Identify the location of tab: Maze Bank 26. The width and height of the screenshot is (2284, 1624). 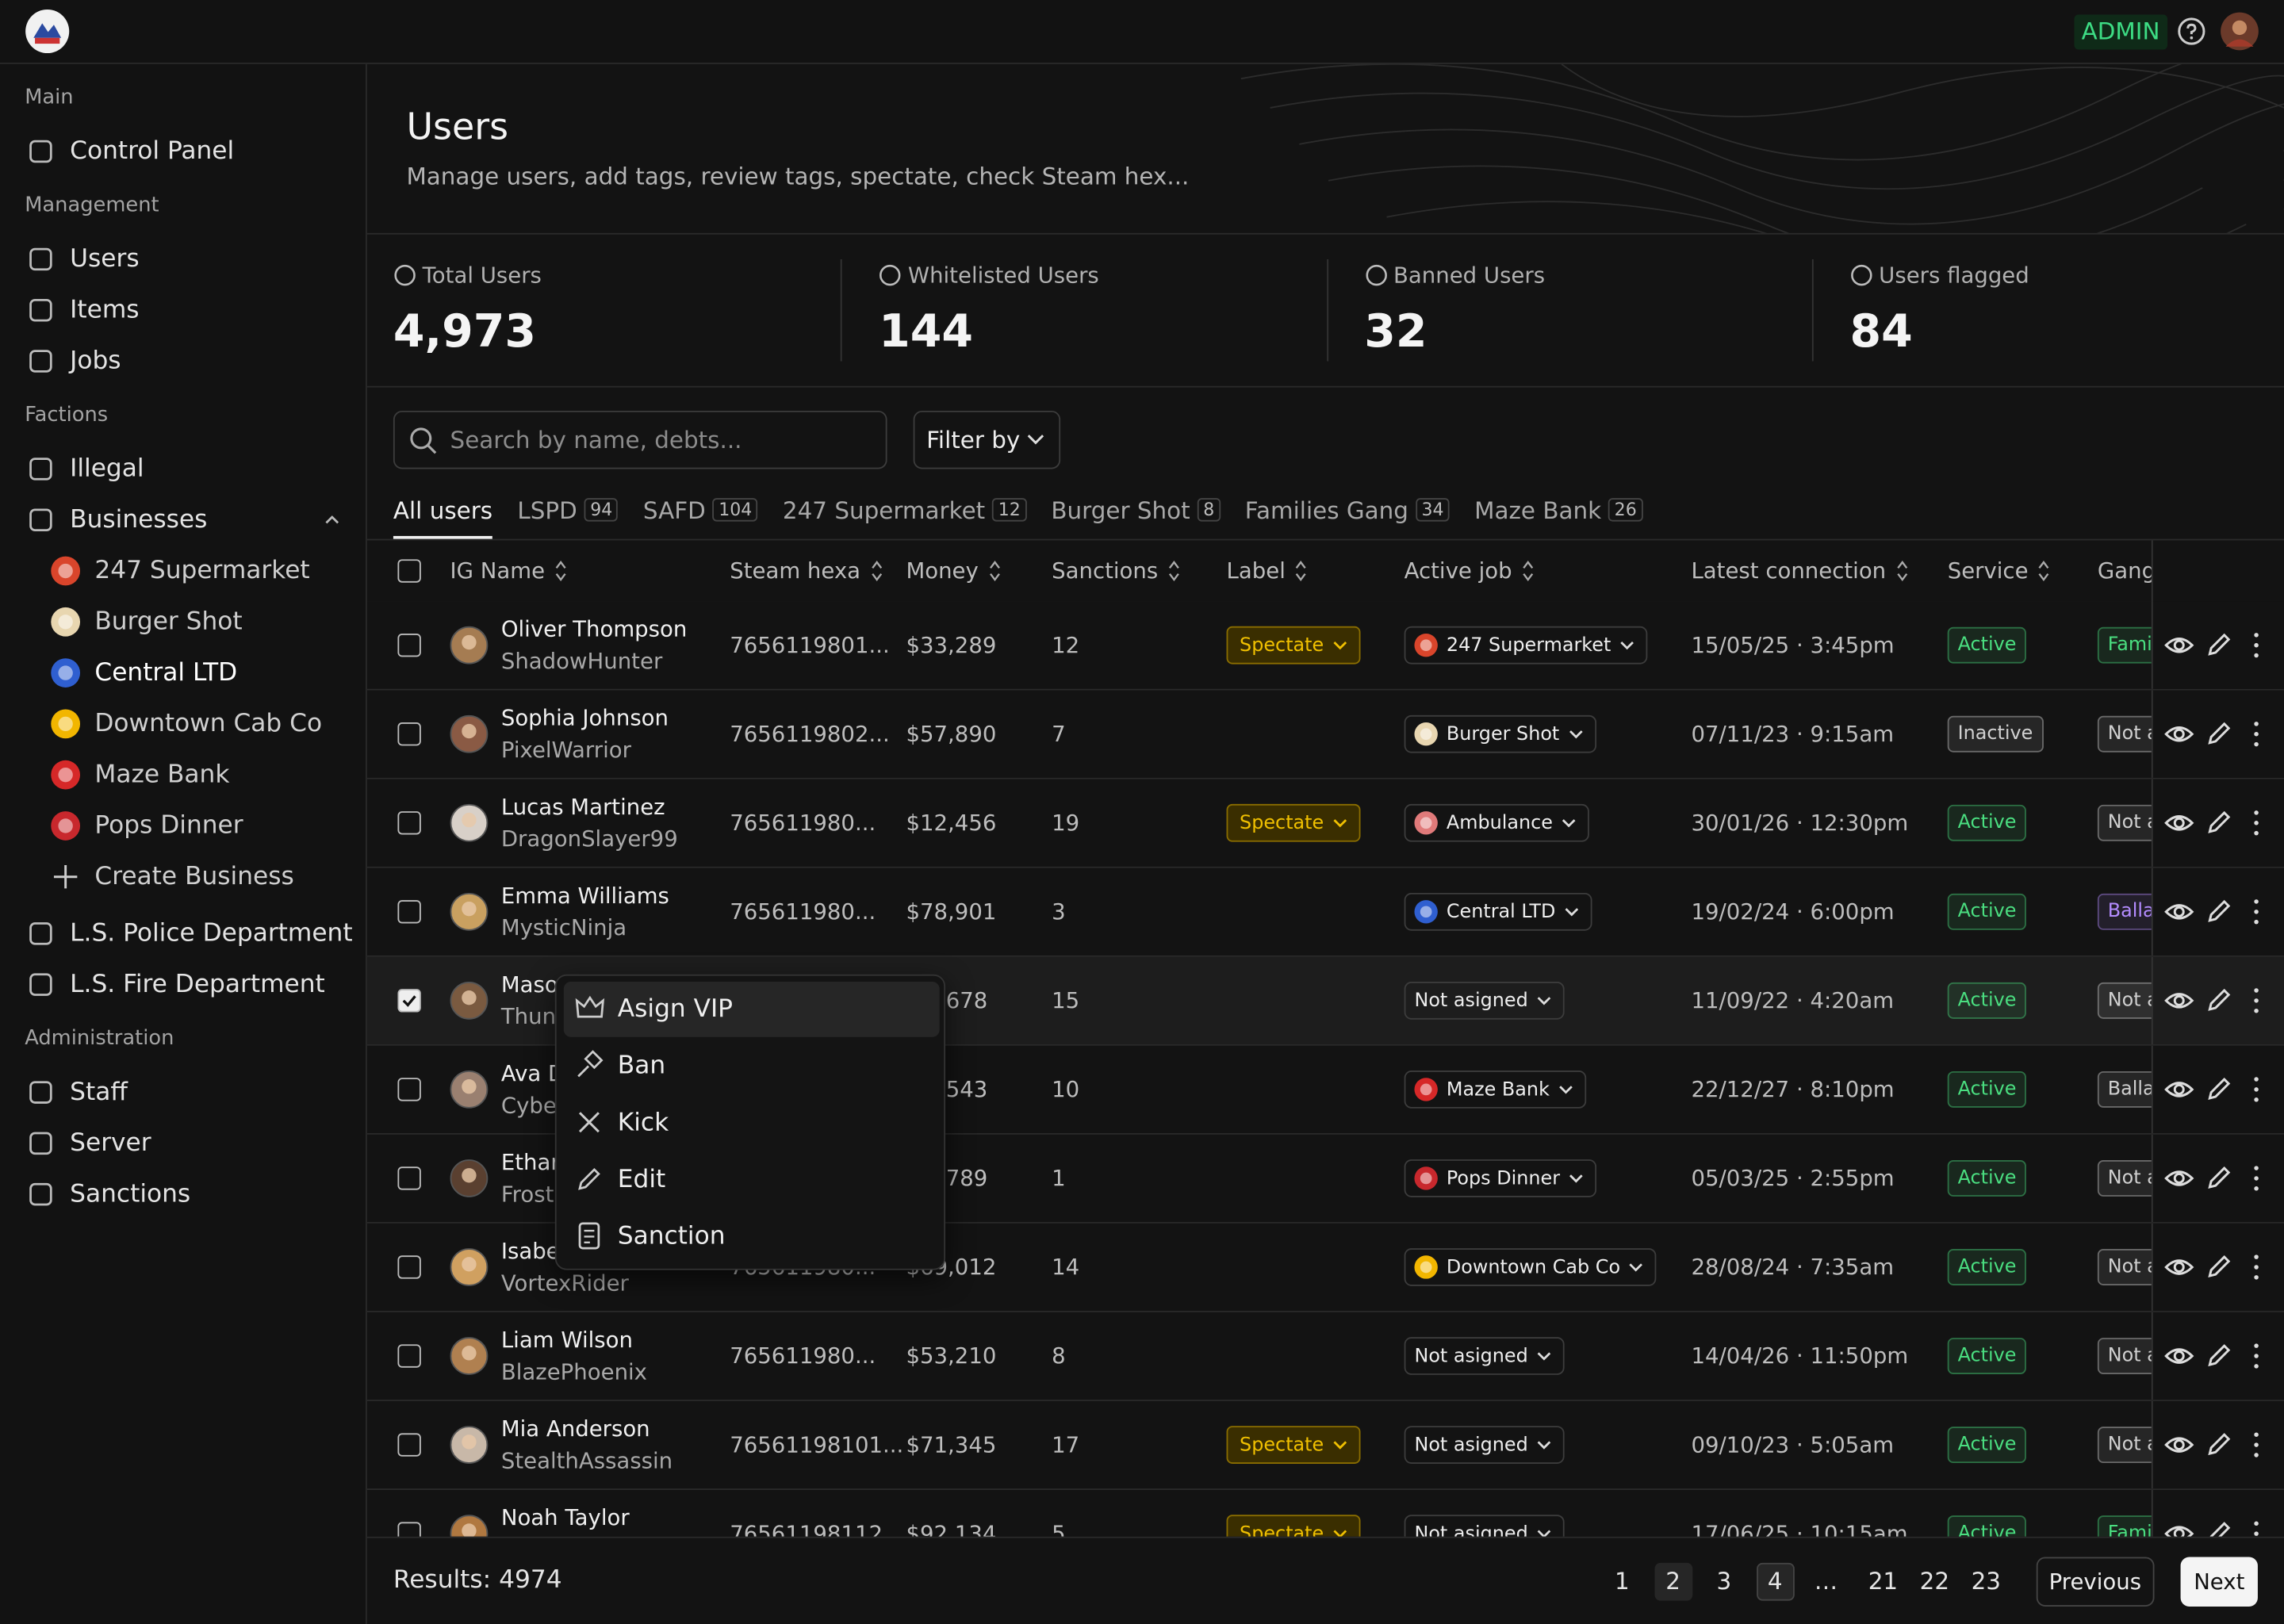
(1558, 510).